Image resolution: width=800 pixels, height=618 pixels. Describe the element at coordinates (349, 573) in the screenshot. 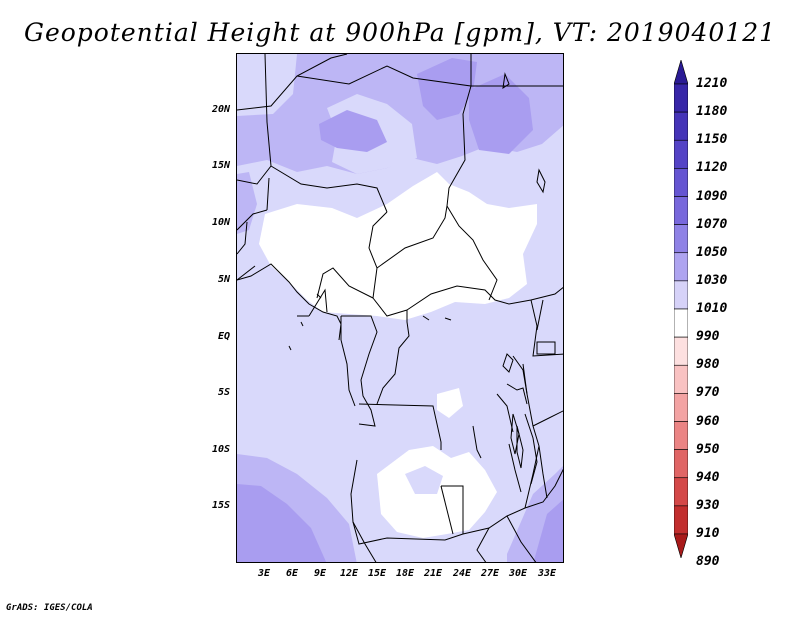

I see `lon-label: 12E` at that location.